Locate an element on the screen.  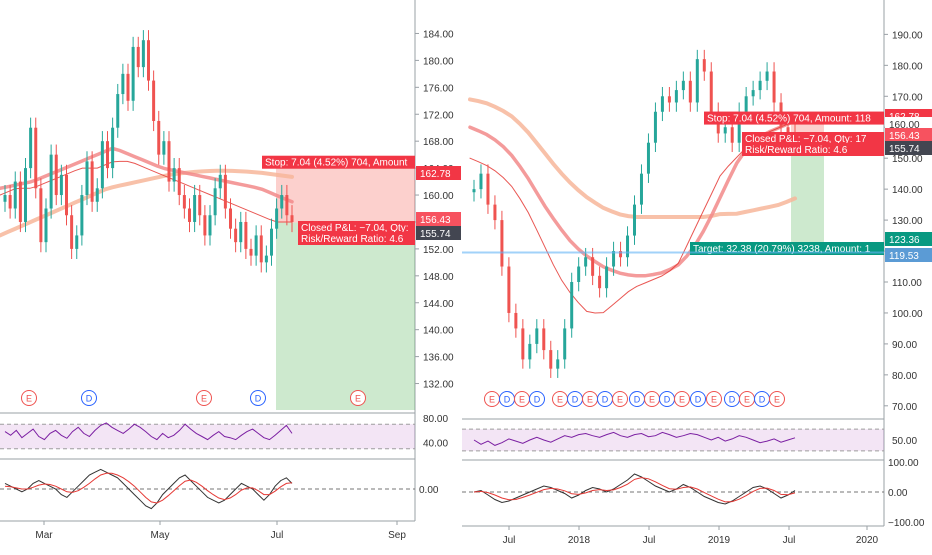
closed-pnl-label-bg is located at coordinates (356, 227).